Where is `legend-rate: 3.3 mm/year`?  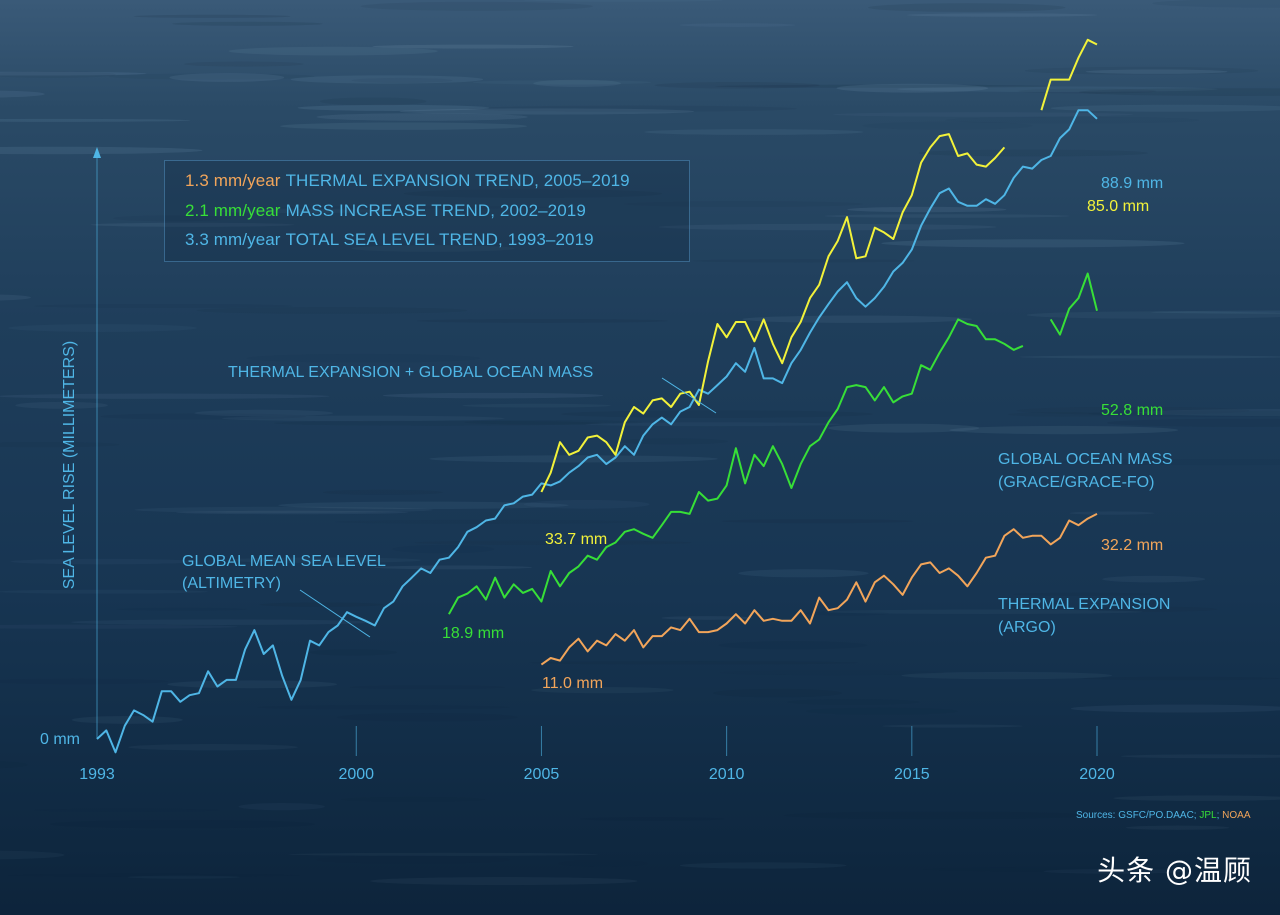 legend-rate: 3.3 mm/year is located at coordinates (233, 239).